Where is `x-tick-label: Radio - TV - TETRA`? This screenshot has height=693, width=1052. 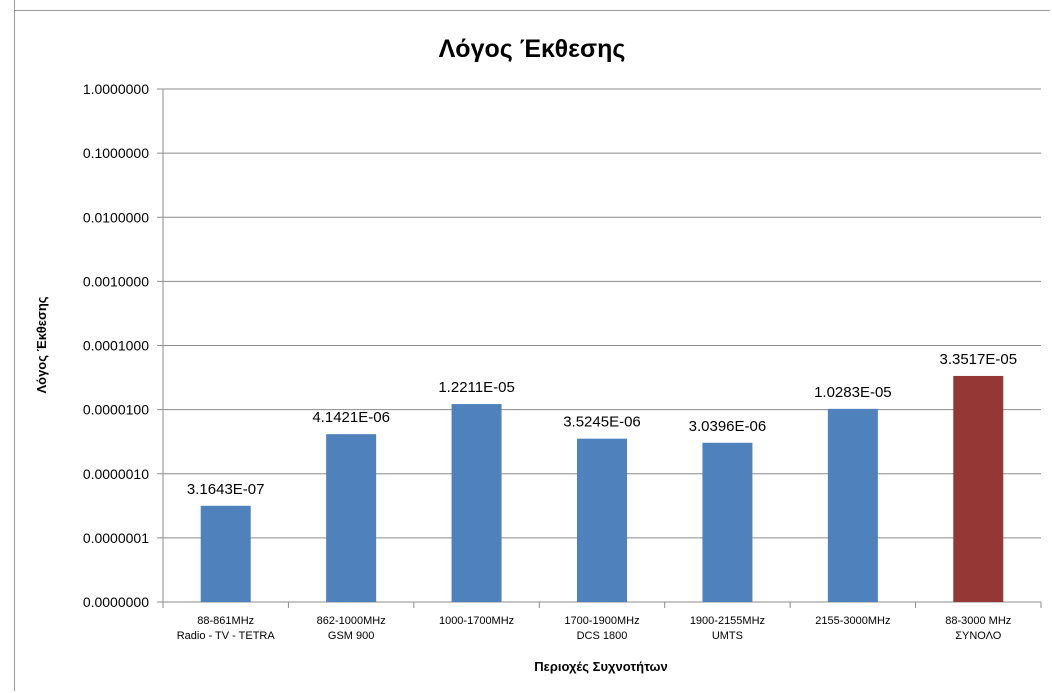
x-tick-label: Radio - TV - TETRA is located at coordinates (226, 636).